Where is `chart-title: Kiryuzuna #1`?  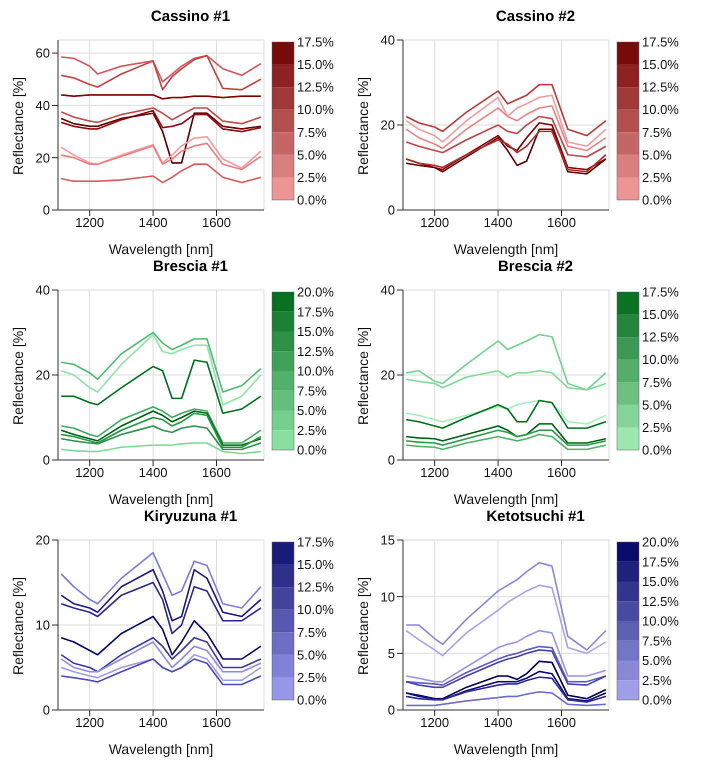
chart-title: Kiryuzuna #1 is located at coordinates (190, 517).